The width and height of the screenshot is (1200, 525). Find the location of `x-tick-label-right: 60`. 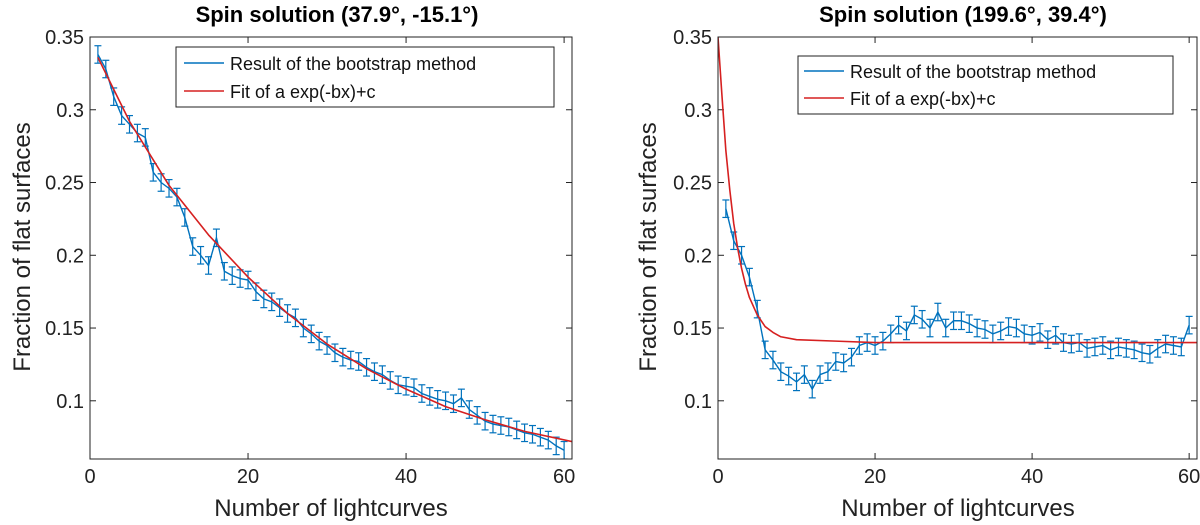

x-tick-label-right: 60 is located at coordinates (1189, 477).